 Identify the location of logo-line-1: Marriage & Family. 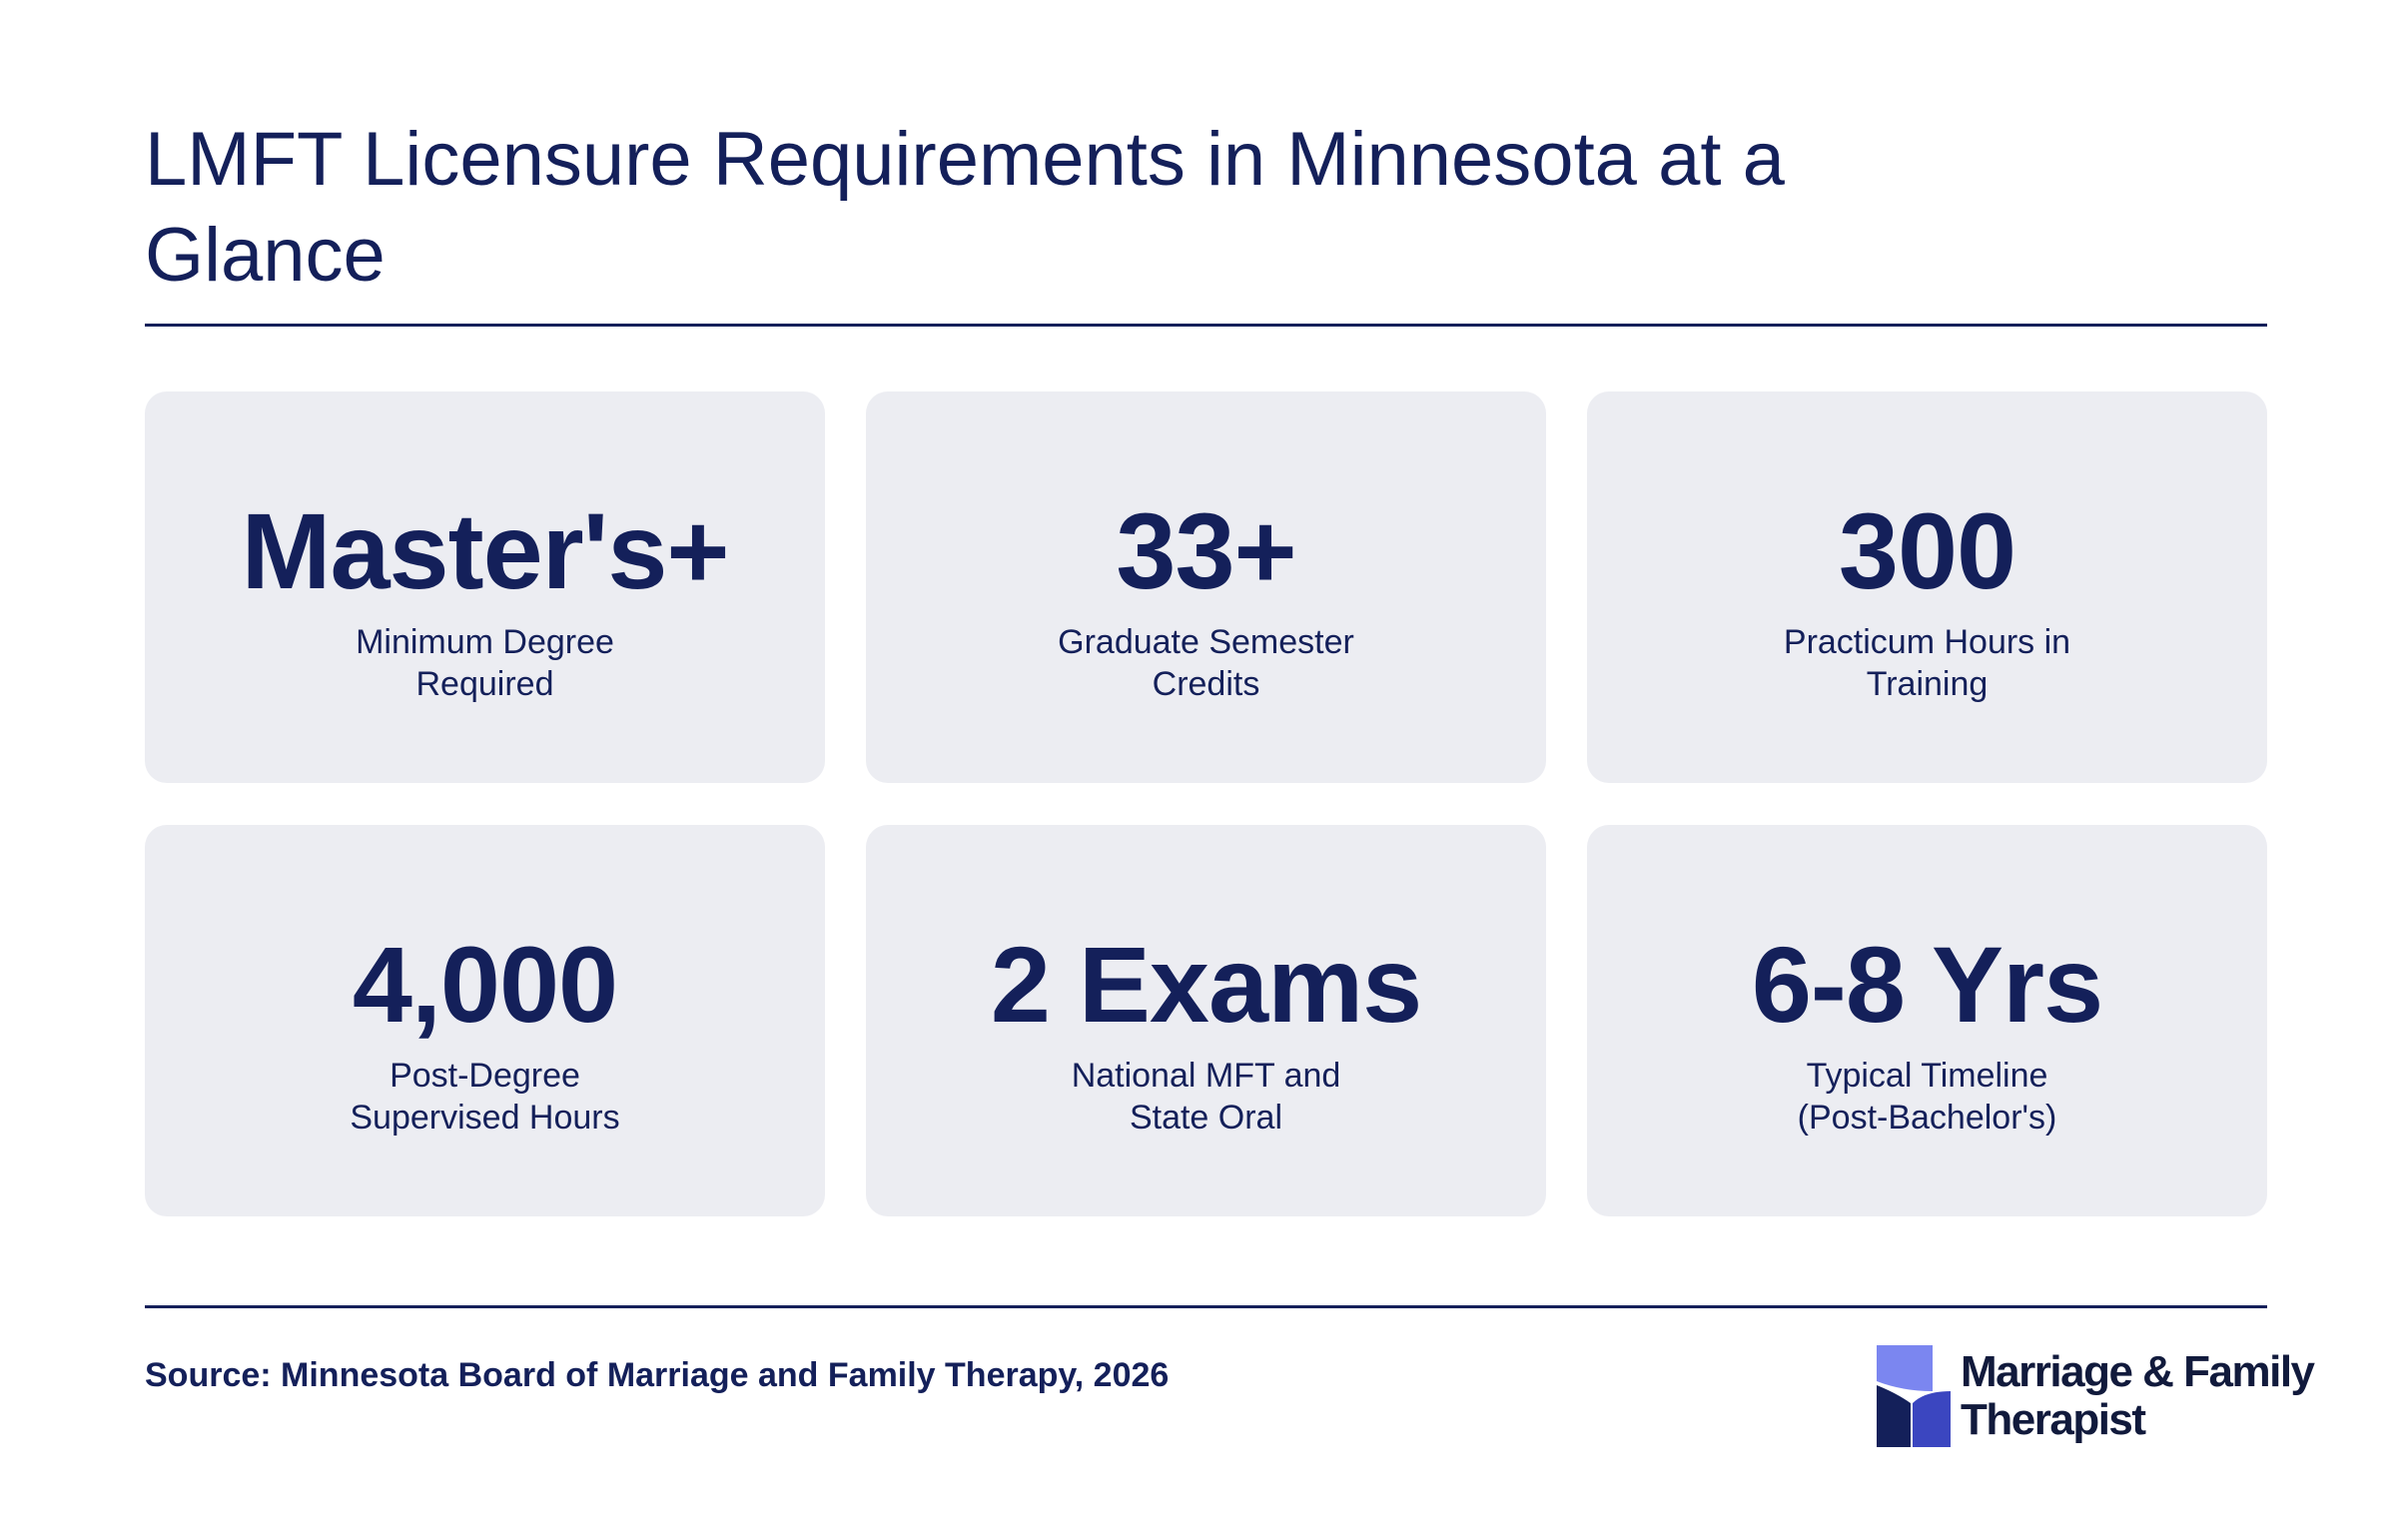
(2138, 1372).